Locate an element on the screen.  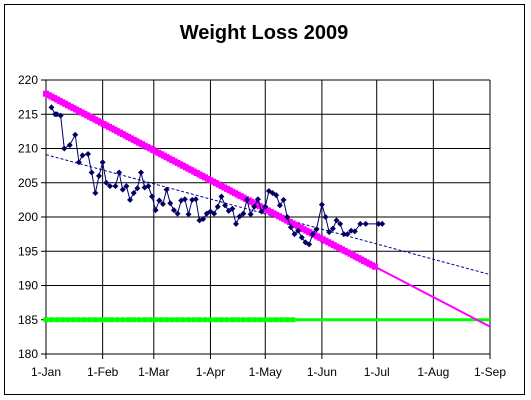
x-tick-label: 1-Jun is located at coordinates (322, 372).